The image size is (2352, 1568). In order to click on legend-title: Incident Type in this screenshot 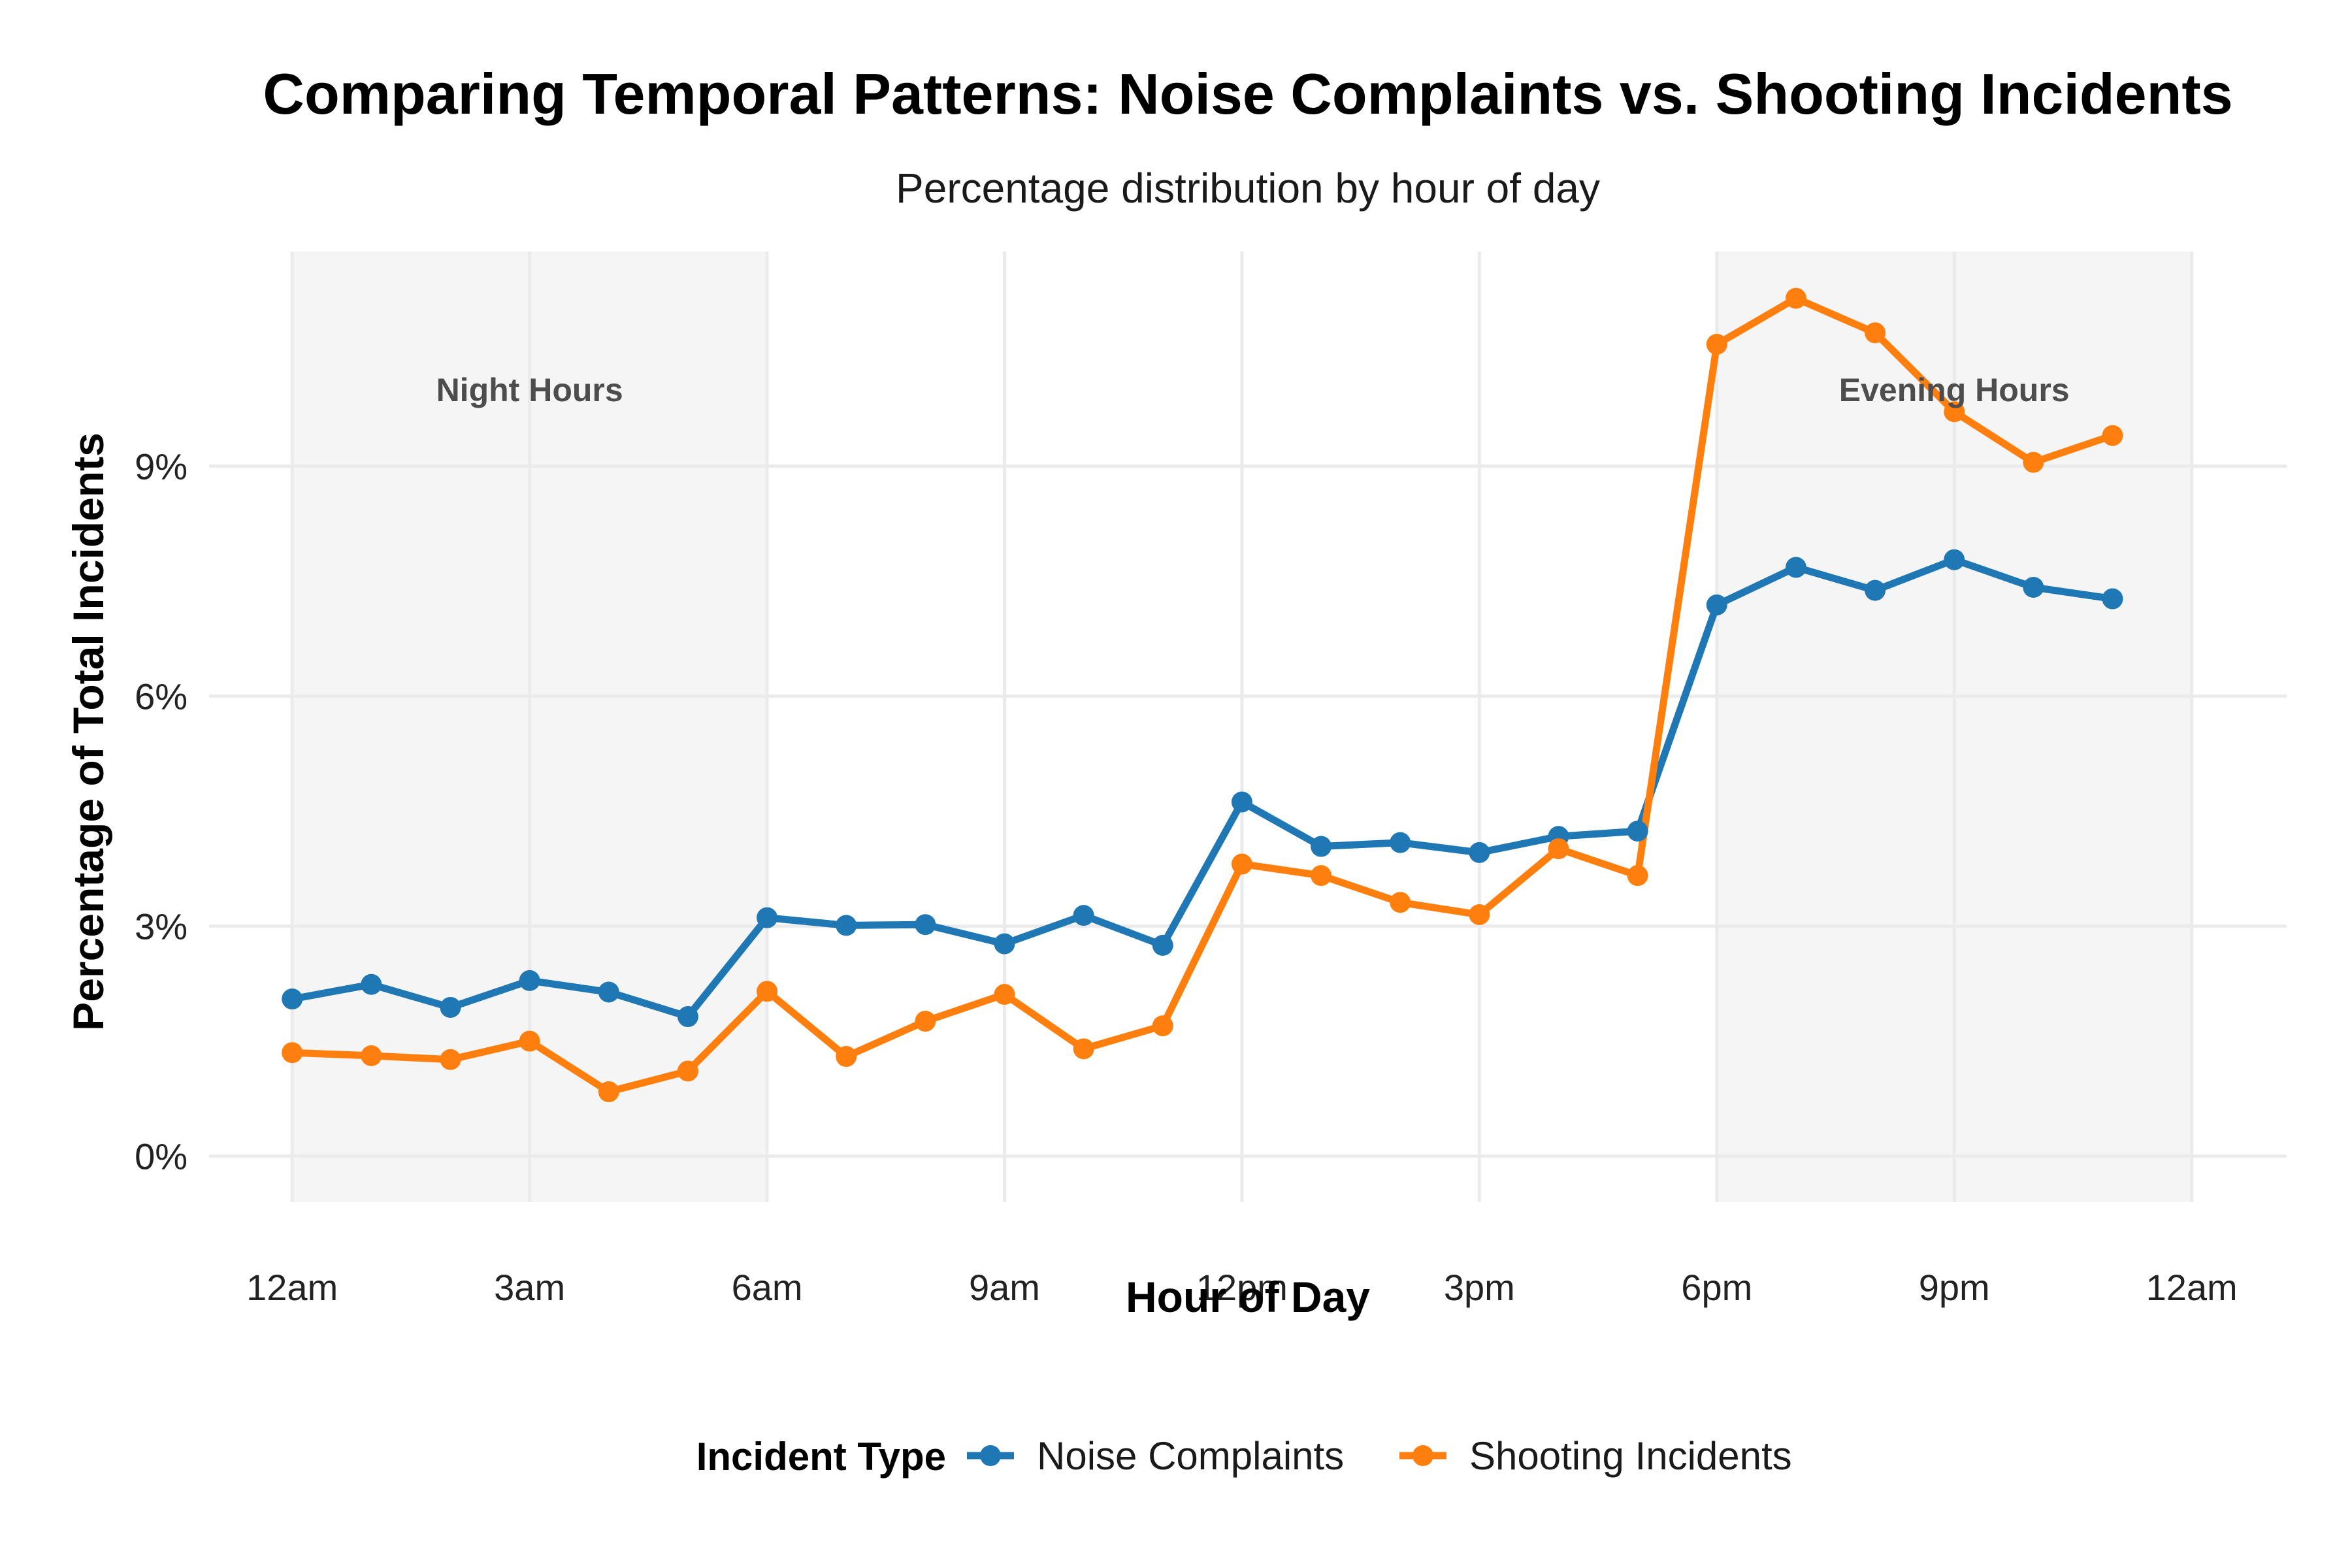, I will do `click(821, 1456)`.